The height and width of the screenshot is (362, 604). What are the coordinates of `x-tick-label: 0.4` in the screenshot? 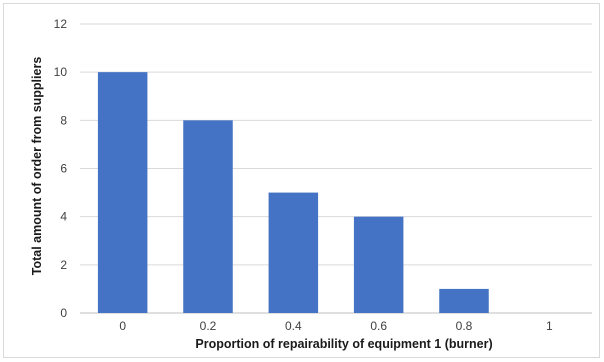 It's located at (293, 326).